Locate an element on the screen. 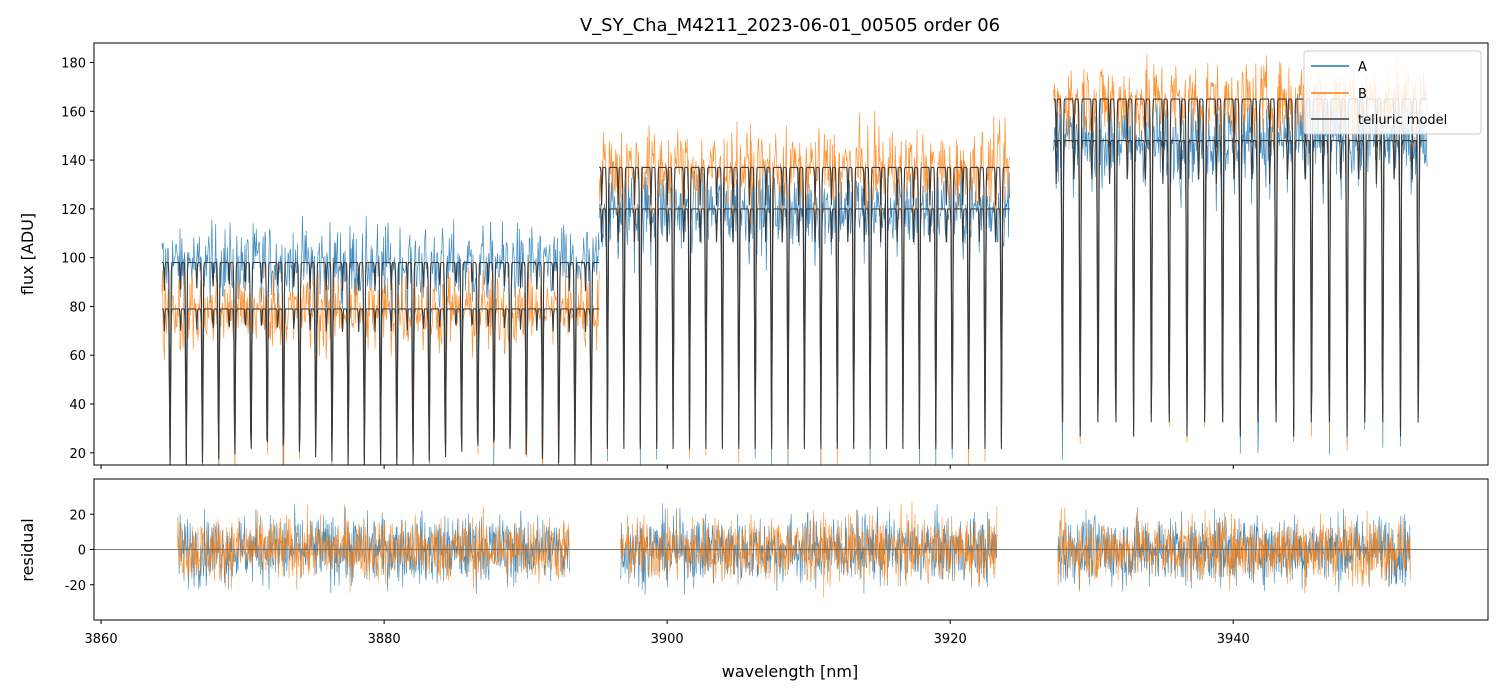 This screenshot has height=700, width=1502. legend-box is located at coordinates (1392, 92).